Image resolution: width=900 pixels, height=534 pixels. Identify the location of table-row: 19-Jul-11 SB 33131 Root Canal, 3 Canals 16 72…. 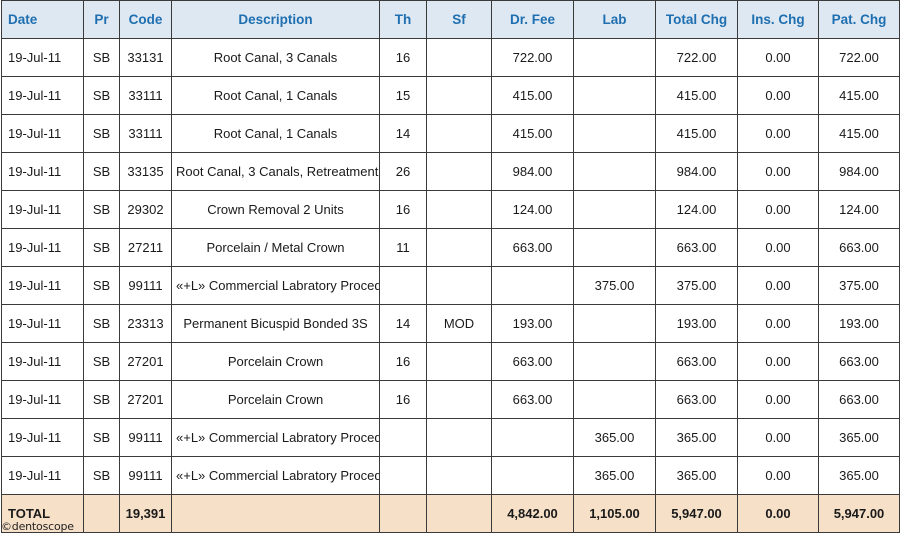
(450, 57).